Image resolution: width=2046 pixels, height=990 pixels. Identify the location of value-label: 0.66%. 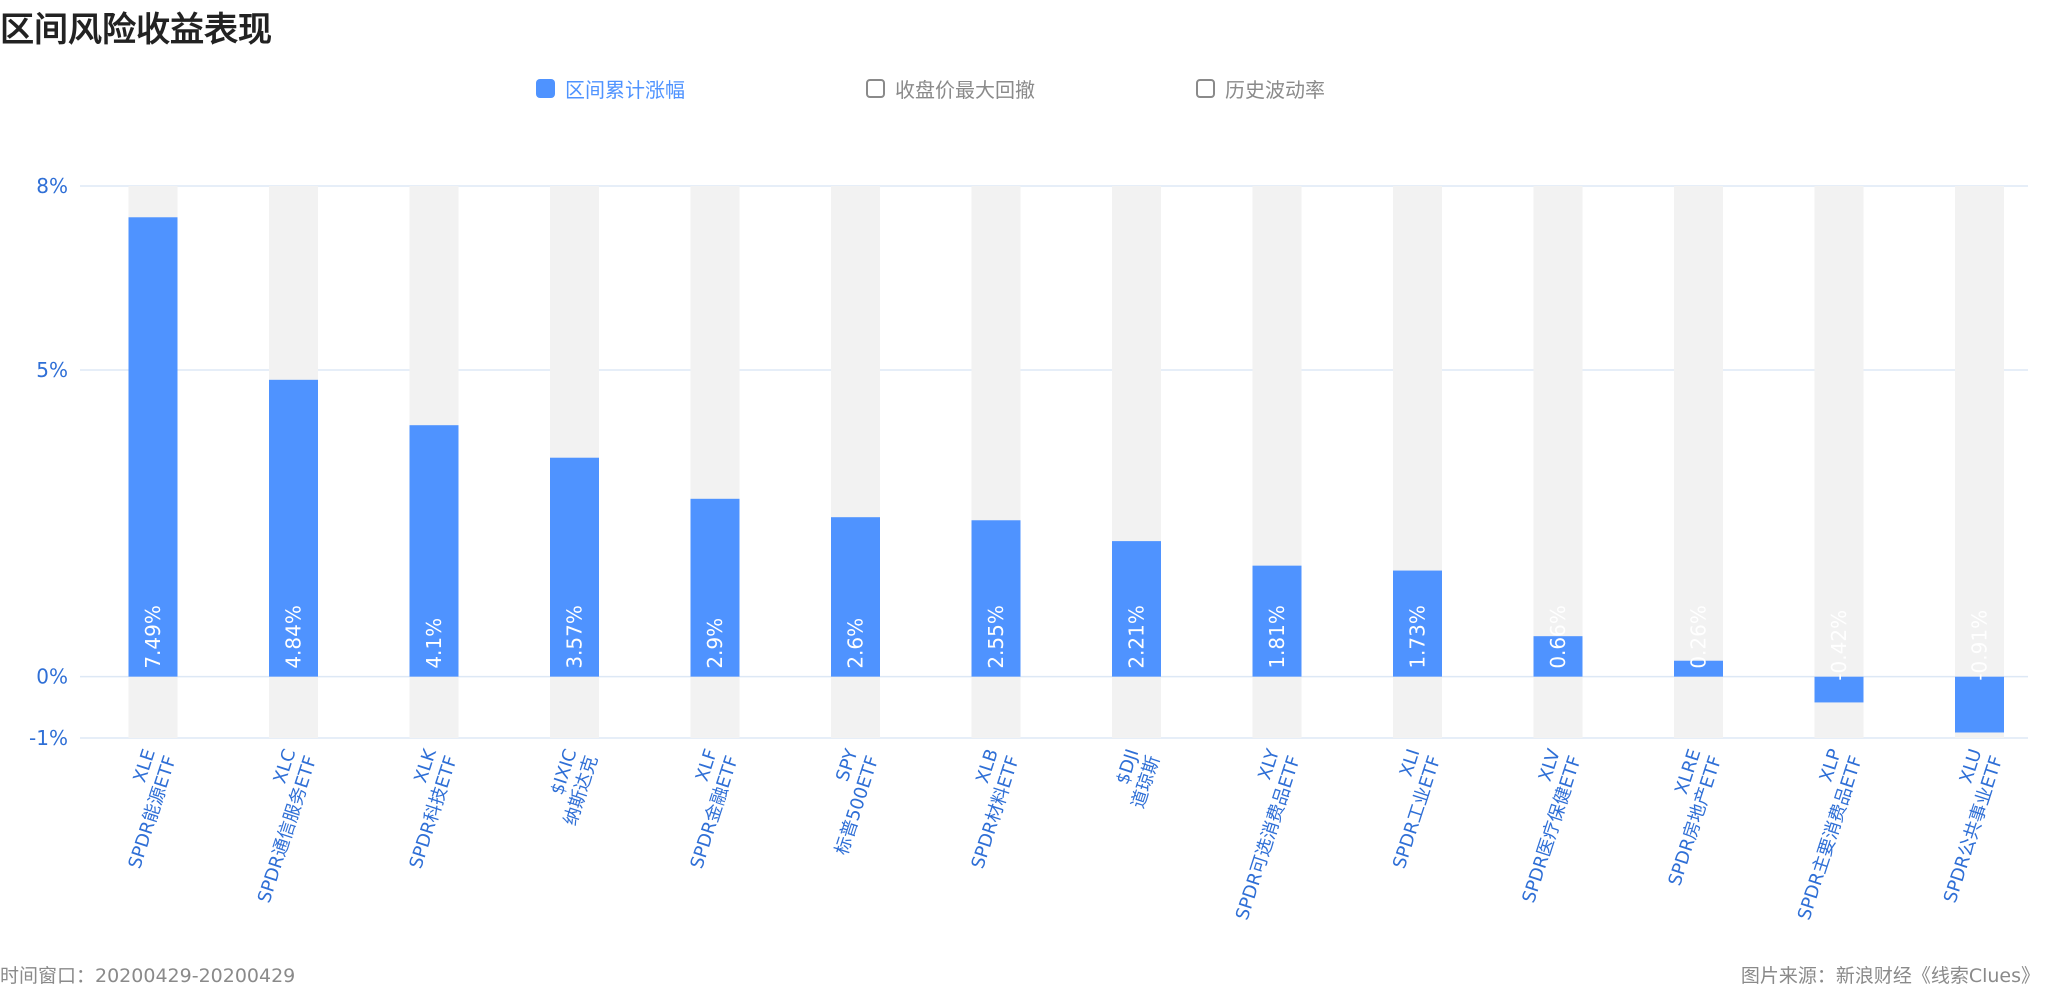
(1558, 637).